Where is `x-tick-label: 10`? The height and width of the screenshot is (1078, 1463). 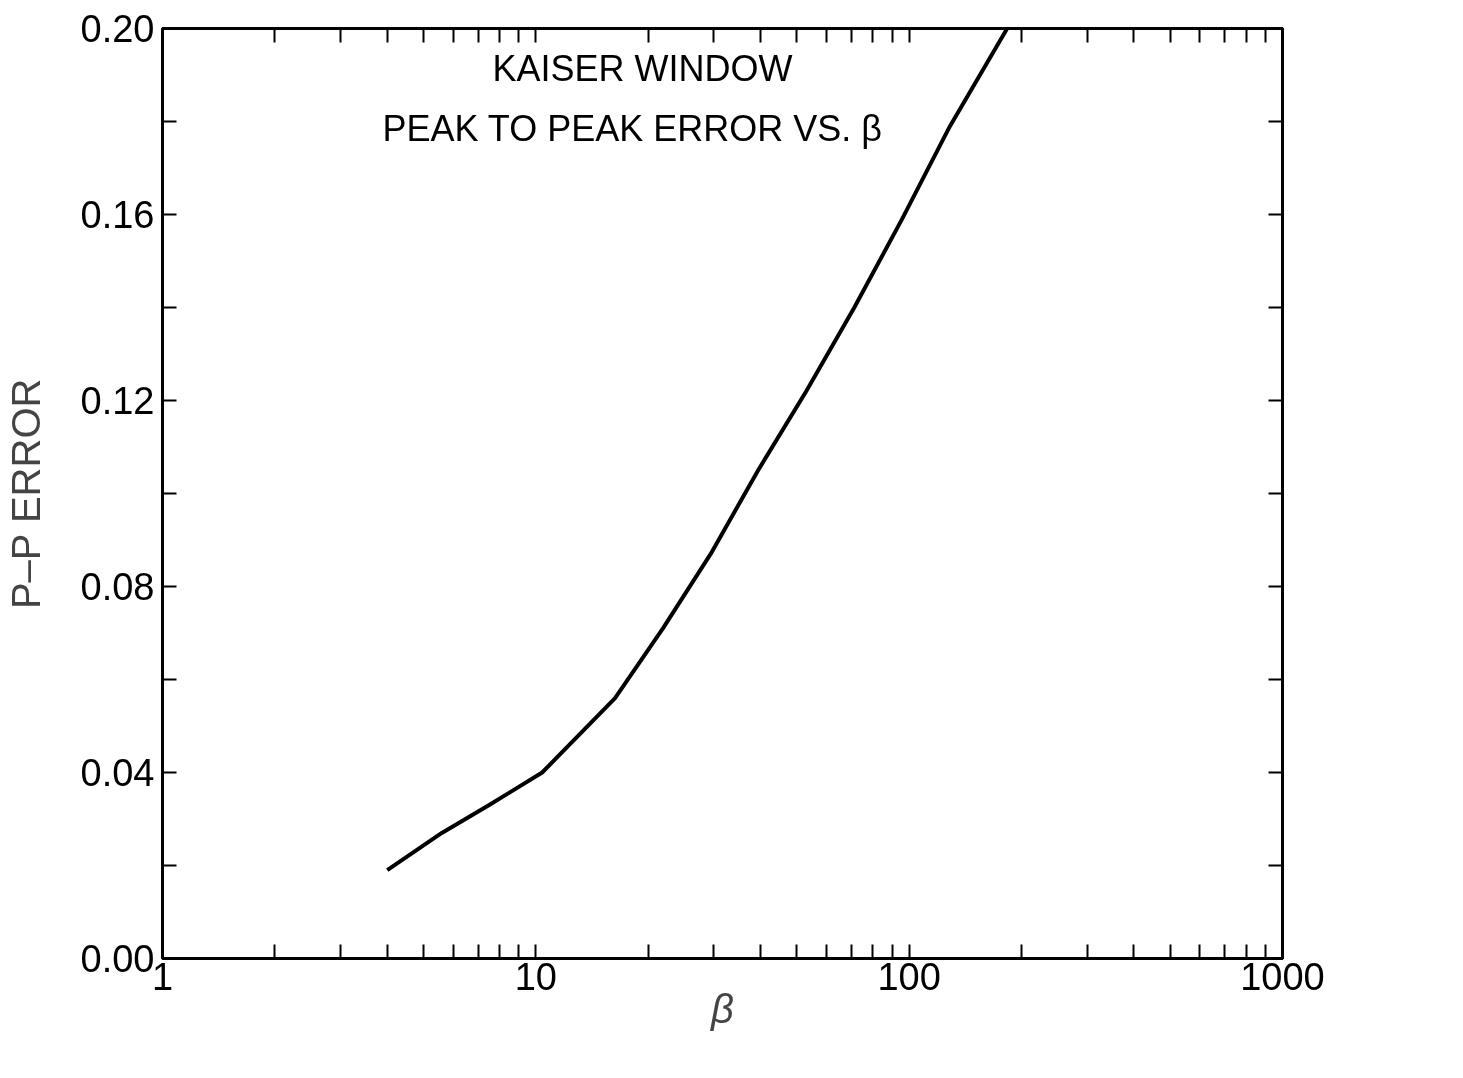
x-tick-label: 10 is located at coordinates (535, 976).